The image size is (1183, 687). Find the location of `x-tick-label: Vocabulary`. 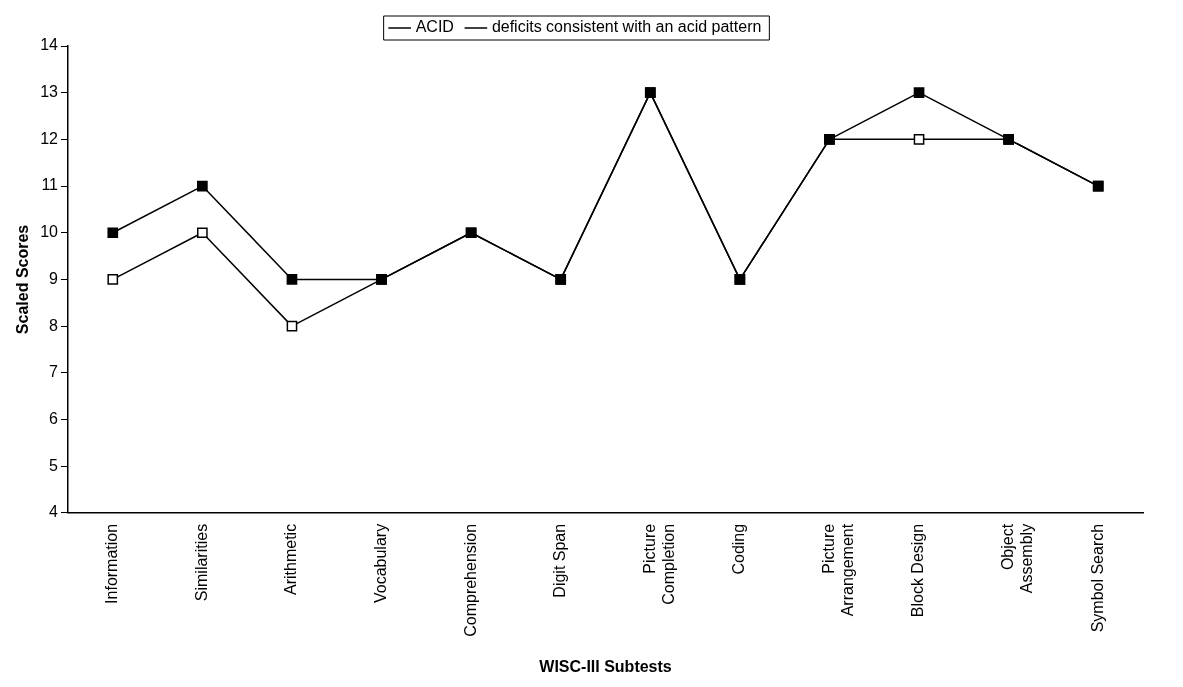

x-tick-label: Vocabulary is located at coordinates (380, 563).